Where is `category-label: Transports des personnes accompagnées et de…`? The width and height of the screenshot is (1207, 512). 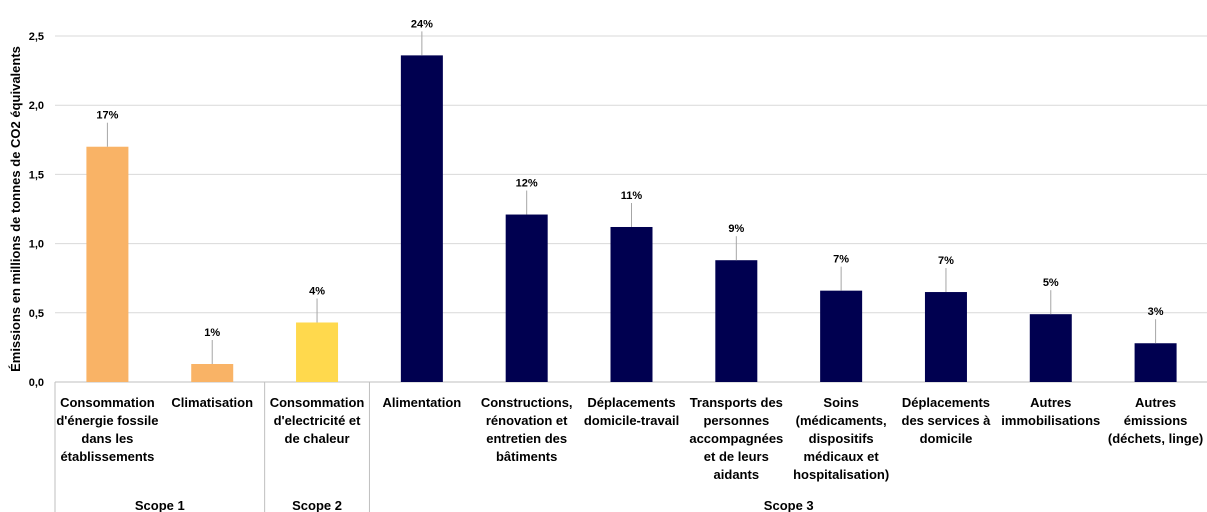 category-label: Transports des personnes accompagnées et de… is located at coordinates (736, 438).